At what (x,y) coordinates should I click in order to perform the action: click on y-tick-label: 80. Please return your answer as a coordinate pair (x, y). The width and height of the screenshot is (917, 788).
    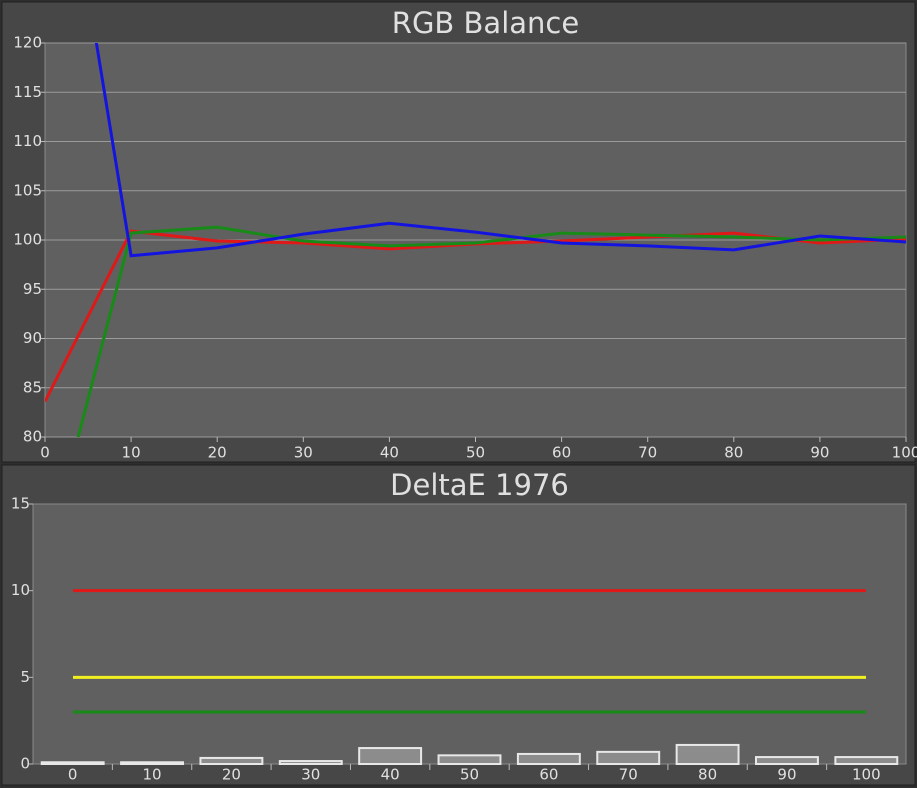
    Looking at the image, I should click on (32, 437).